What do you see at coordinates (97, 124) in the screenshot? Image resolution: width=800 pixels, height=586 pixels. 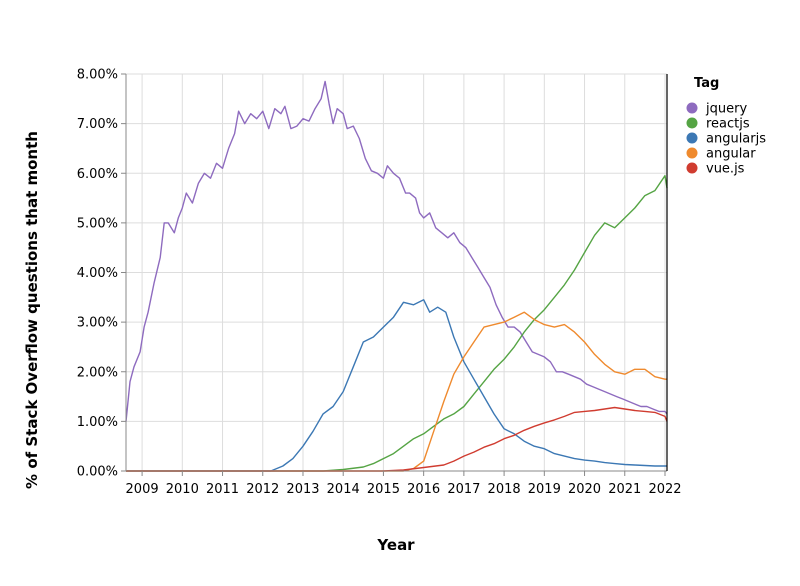 I see `y-tick-label: 7.00%` at bounding box center [97, 124].